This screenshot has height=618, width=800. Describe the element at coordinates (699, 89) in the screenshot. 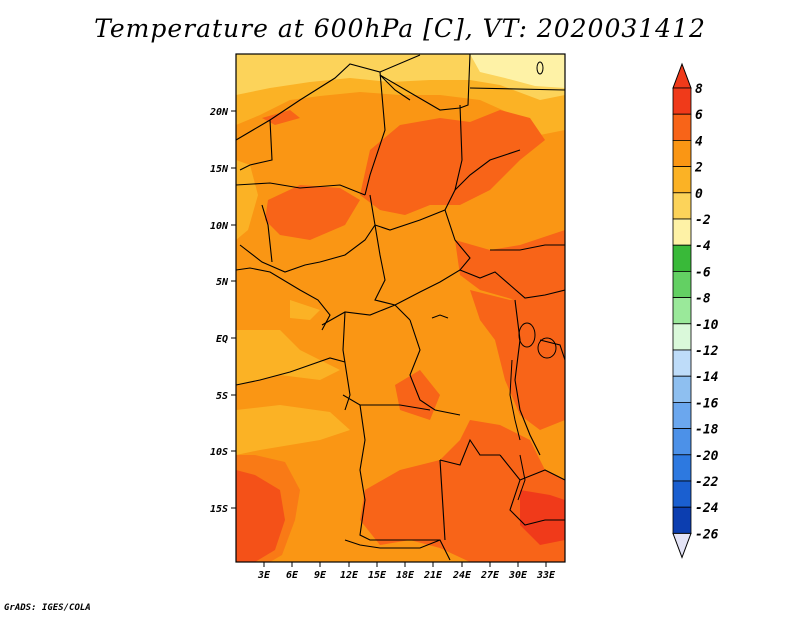

I see `colorbar-label: 8` at that location.